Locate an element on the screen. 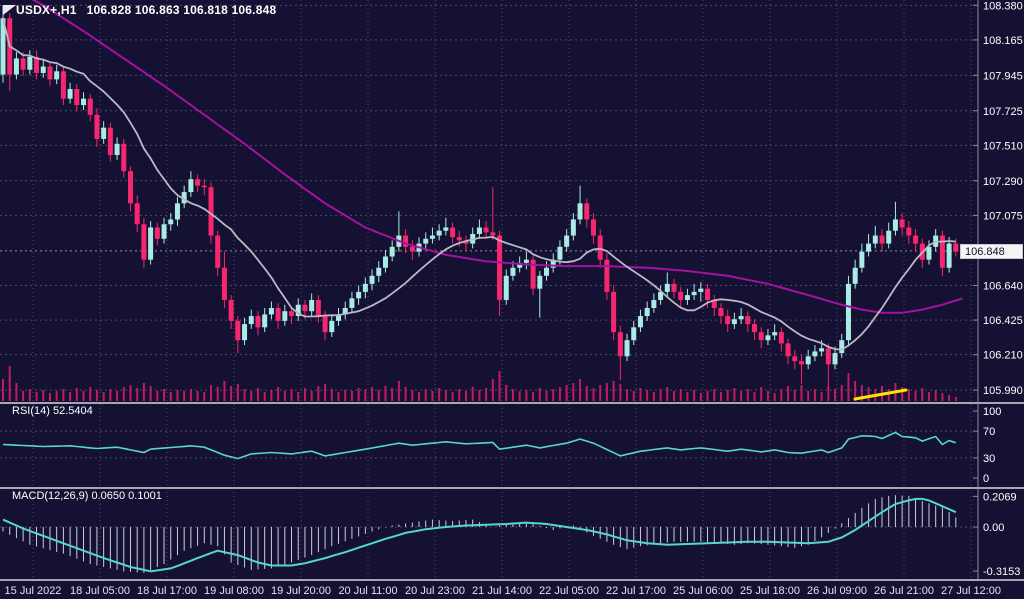 The width and height of the screenshot is (1024, 599). price-axis-label: 107.290 is located at coordinates (1003, 182).